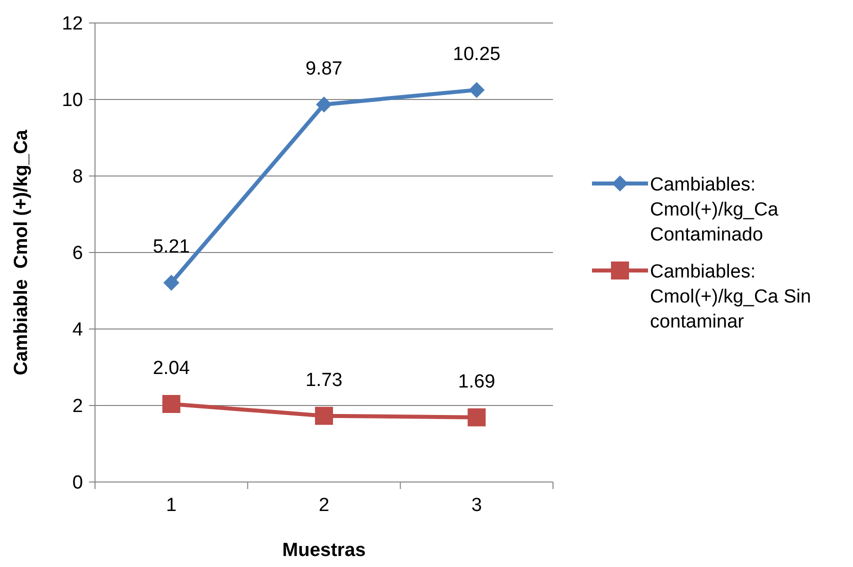 This screenshot has height=567, width=853. What do you see at coordinates (77, 483) in the screenshot?
I see `y-tick-label: 0` at bounding box center [77, 483].